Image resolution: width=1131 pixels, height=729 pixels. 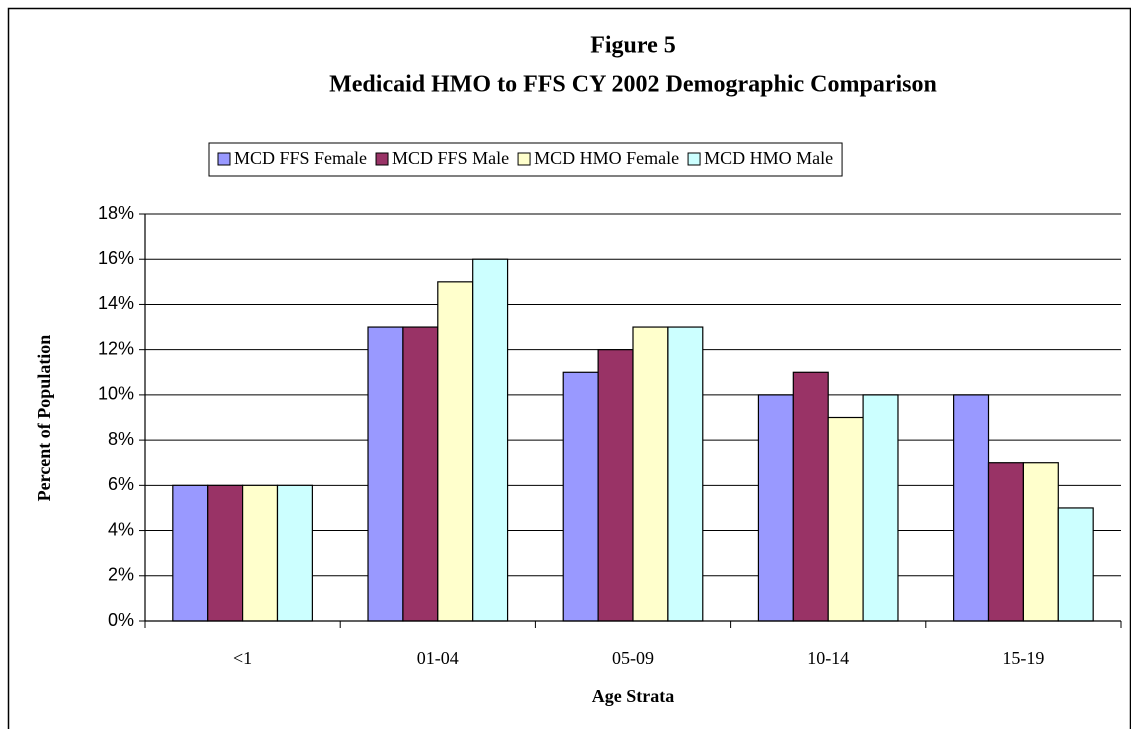 I want to click on legend-label: MCD HMO Female, so click(x=606, y=158).